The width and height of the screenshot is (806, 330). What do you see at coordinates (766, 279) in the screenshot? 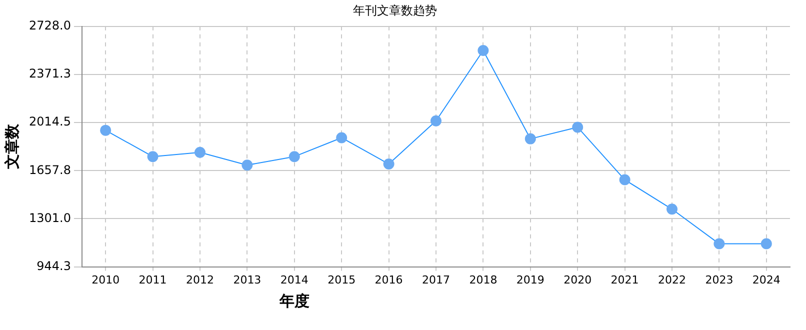
I see `x-tick-label: 2024` at bounding box center [766, 279].